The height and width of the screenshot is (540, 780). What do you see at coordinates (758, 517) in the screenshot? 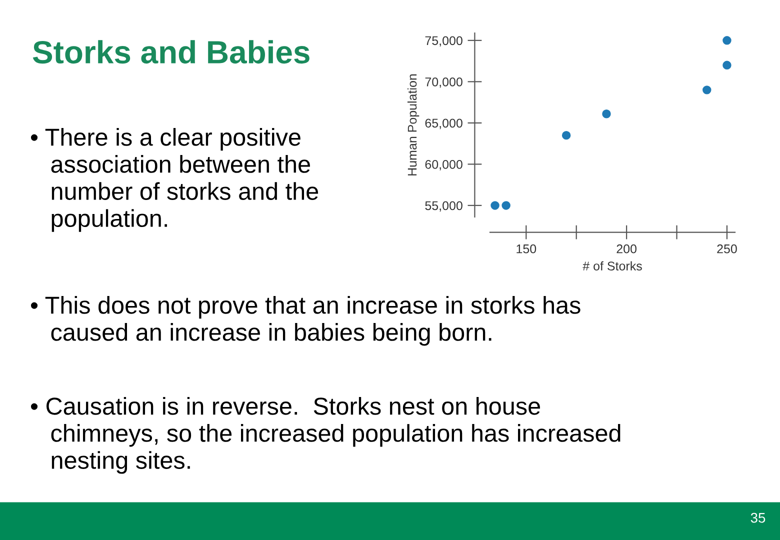
I see `text: 35` at bounding box center [758, 517].